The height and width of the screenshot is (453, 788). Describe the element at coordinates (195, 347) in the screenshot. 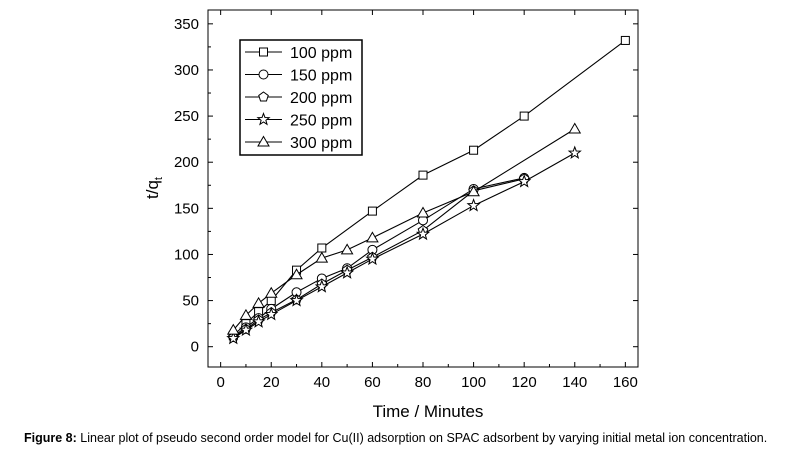

I see `y-tick-label: 0` at that location.